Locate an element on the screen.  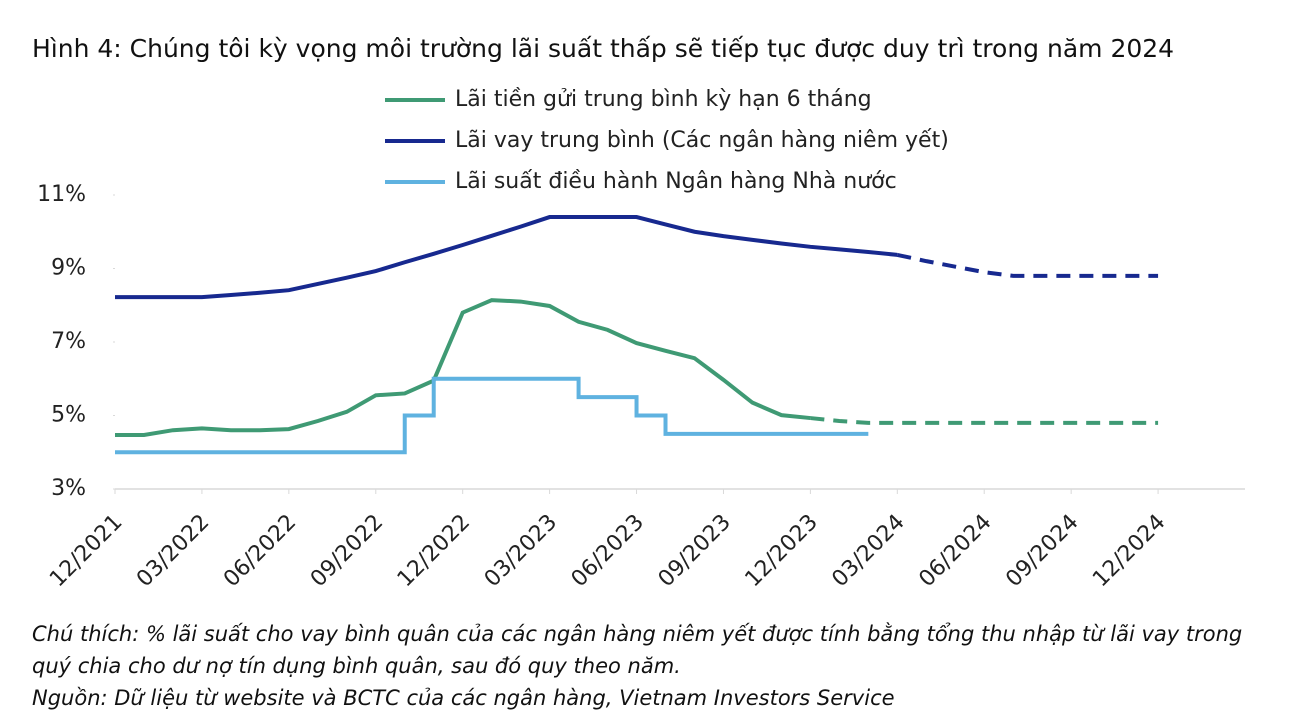
x-tick-label: 09/2022 is located at coordinates (347, 551).